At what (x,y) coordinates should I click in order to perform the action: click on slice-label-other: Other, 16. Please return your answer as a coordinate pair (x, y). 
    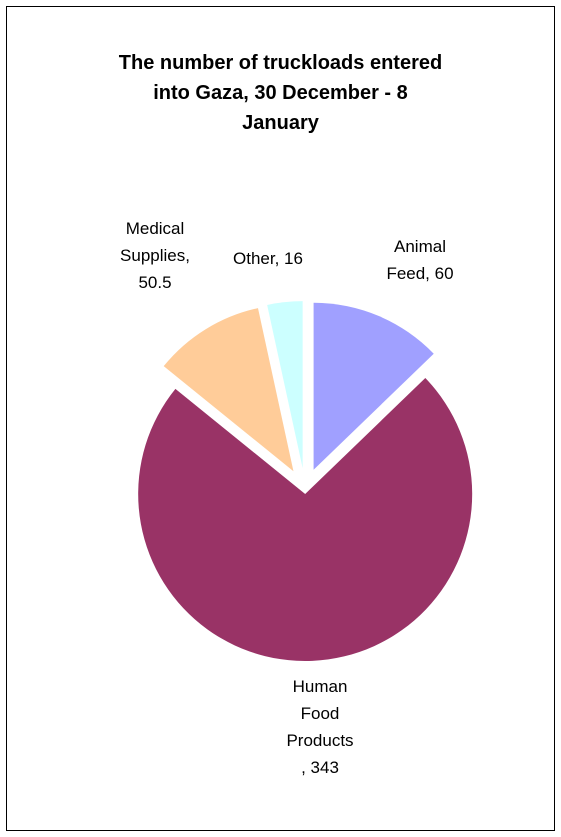
    Looking at the image, I should click on (268, 258).